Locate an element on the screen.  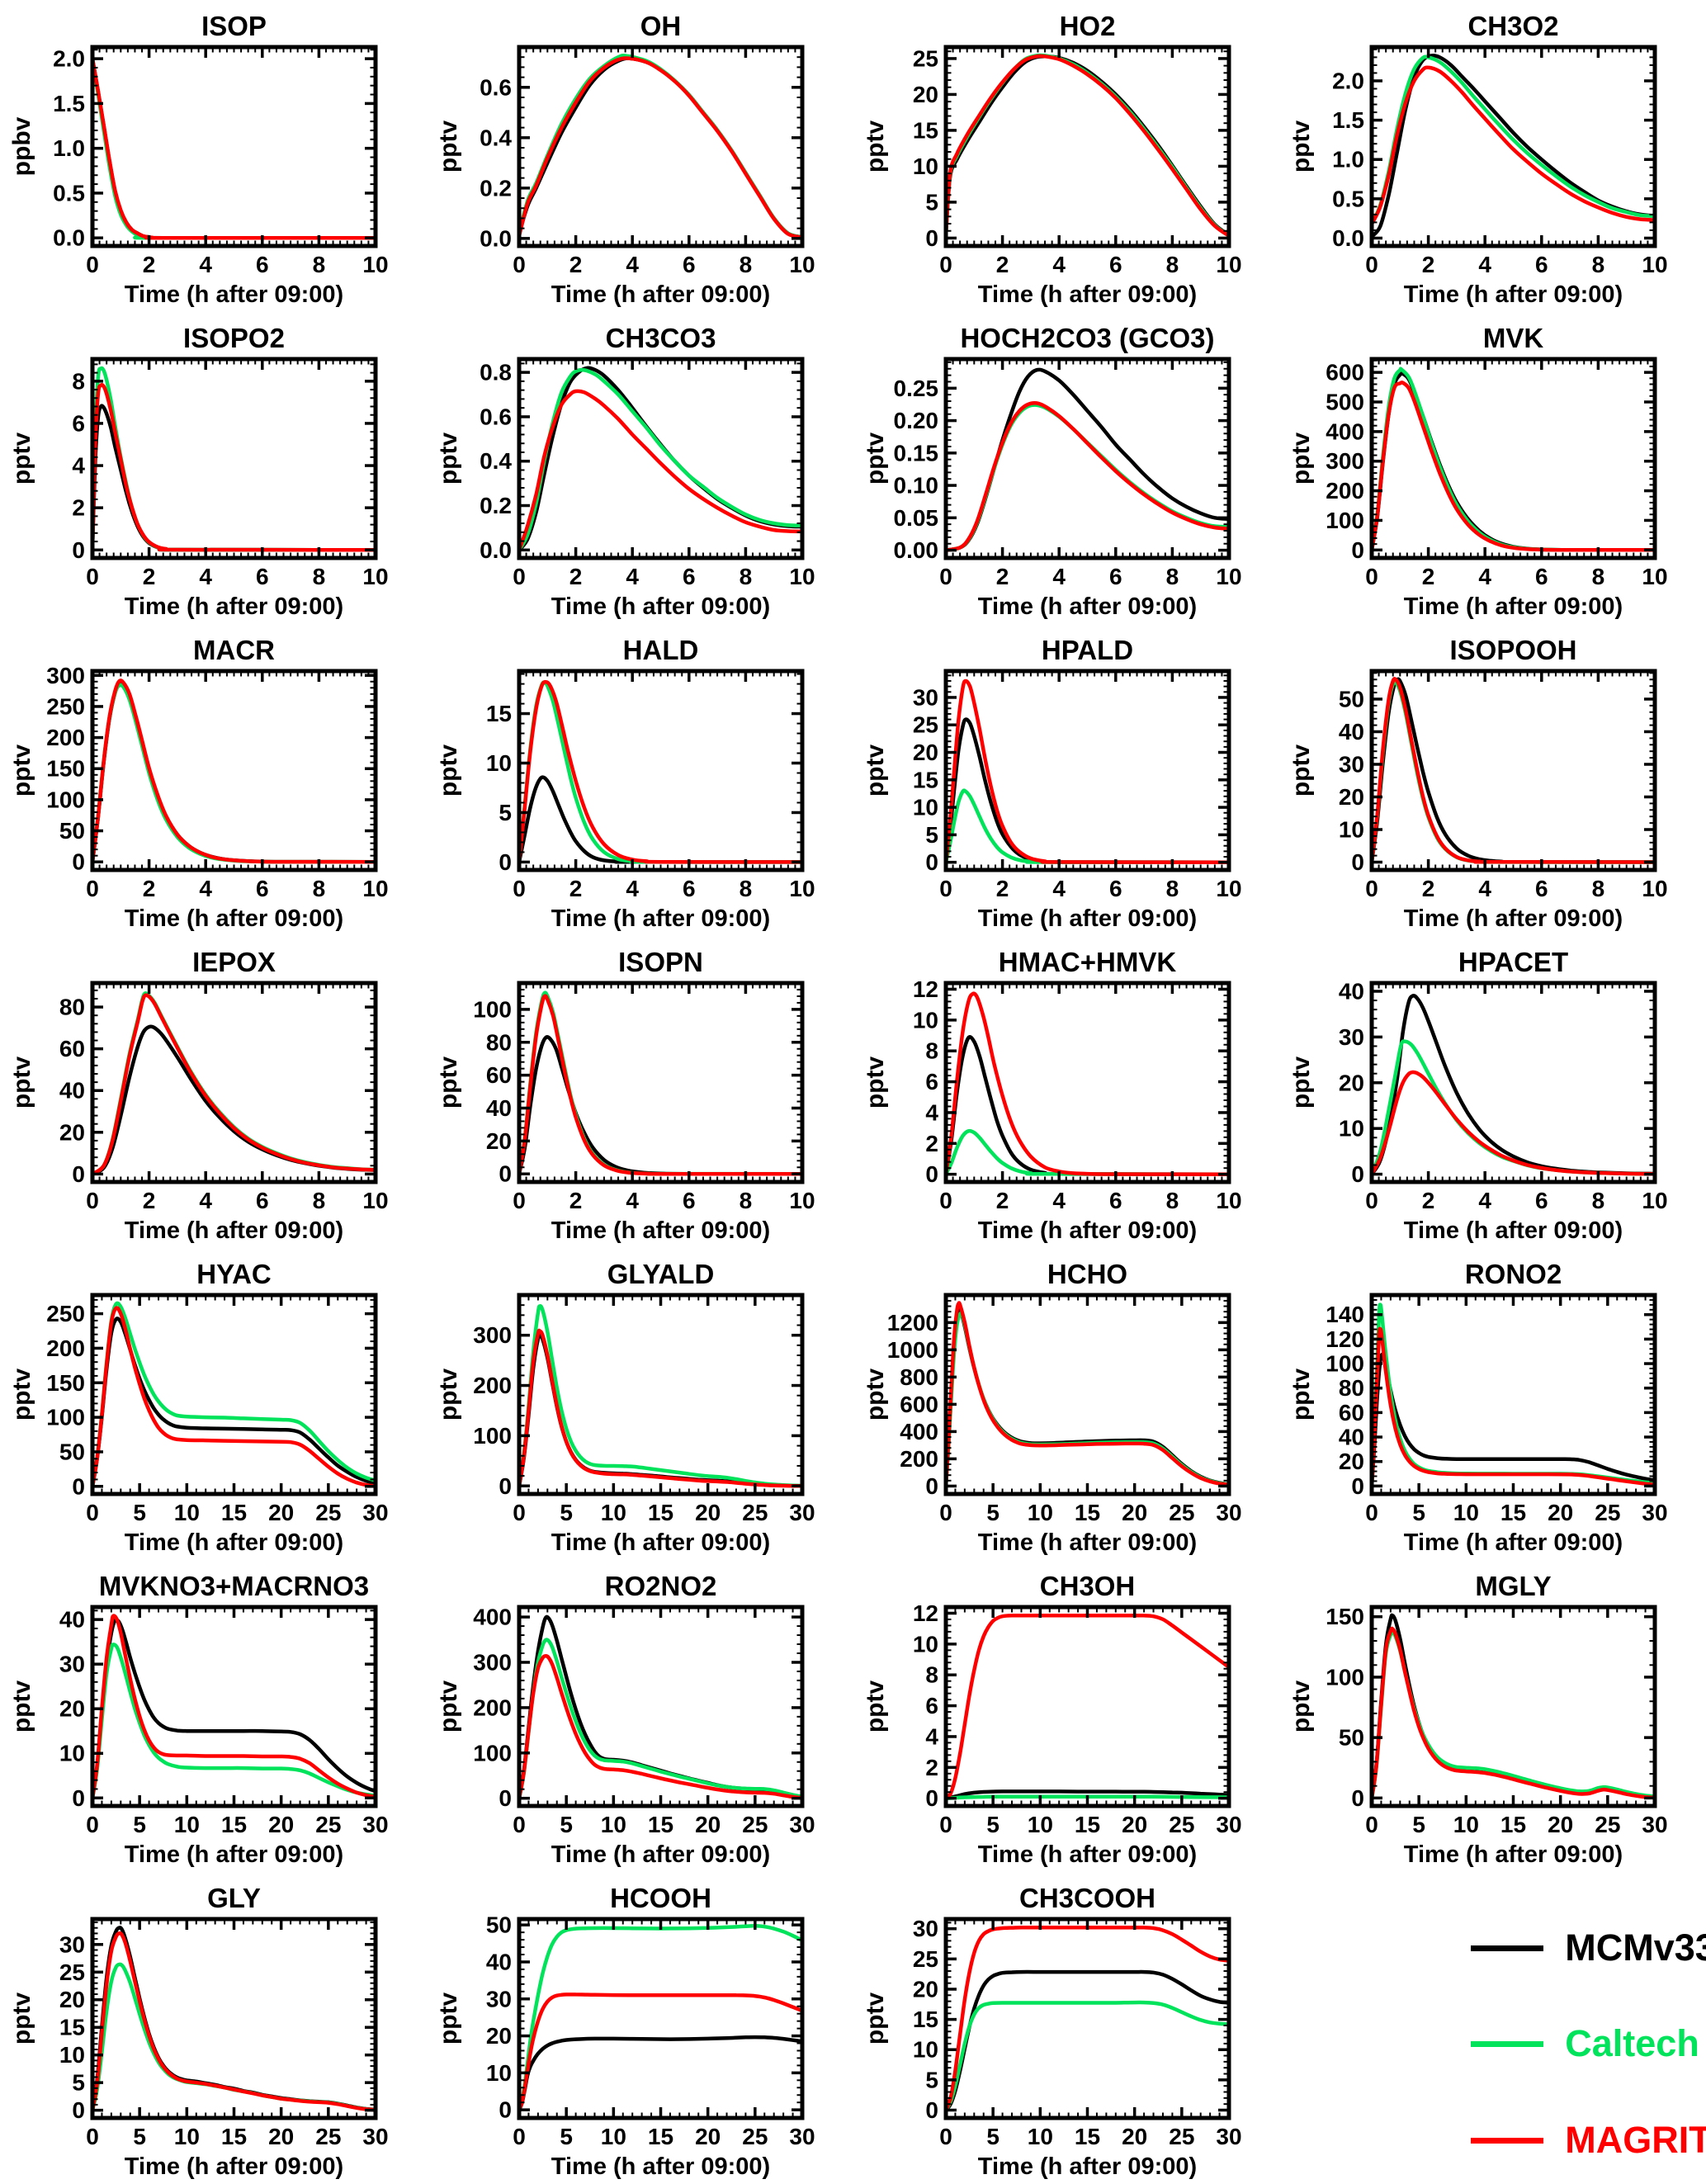
y-tick-label: 10 is located at coordinates (925, 166).